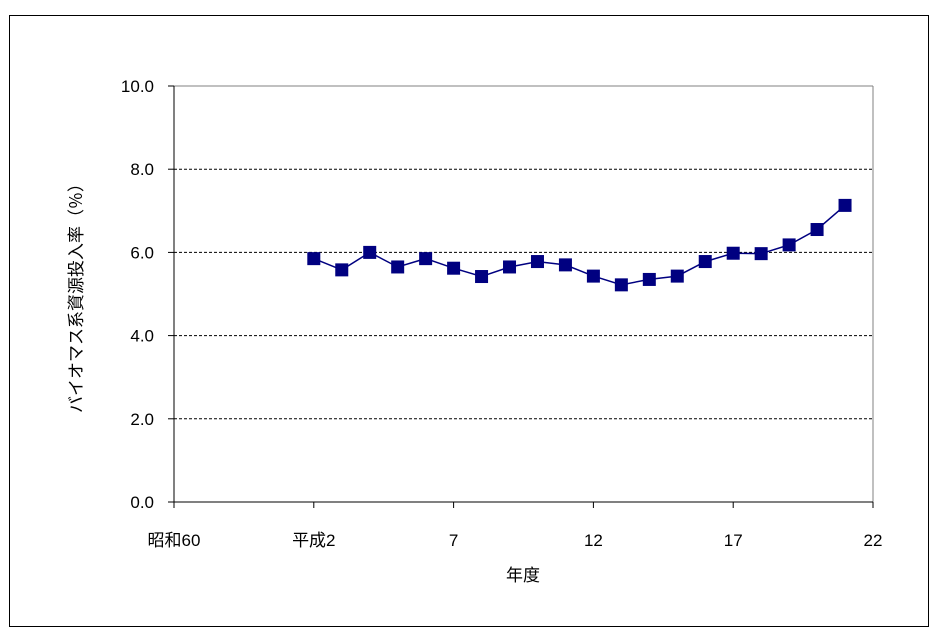 Image resolution: width=939 pixels, height=630 pixels. I want to click on y-tick-label-4: 8.0, so click(142, 169).